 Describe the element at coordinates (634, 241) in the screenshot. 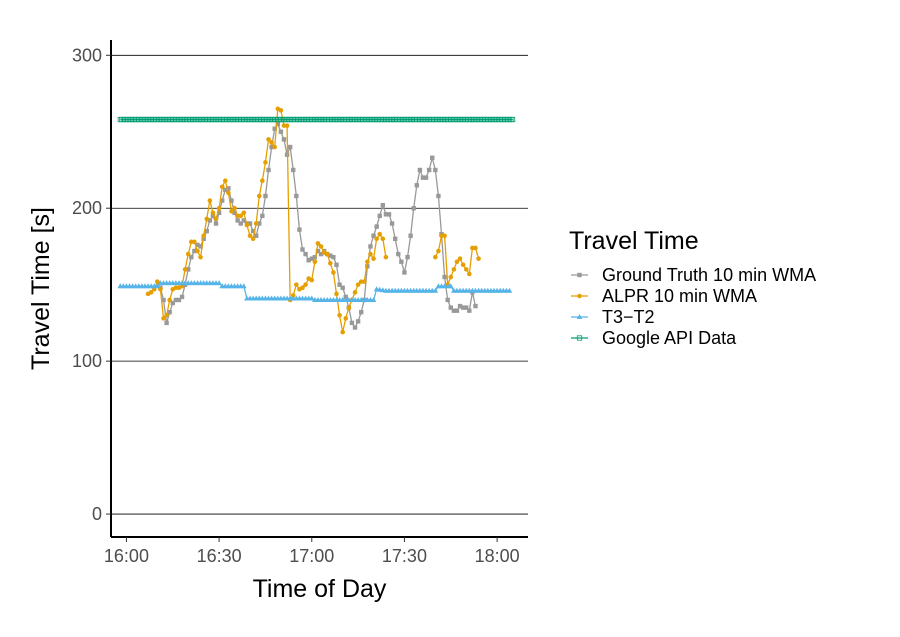

I see `legend-title: Travel Time` at that location.